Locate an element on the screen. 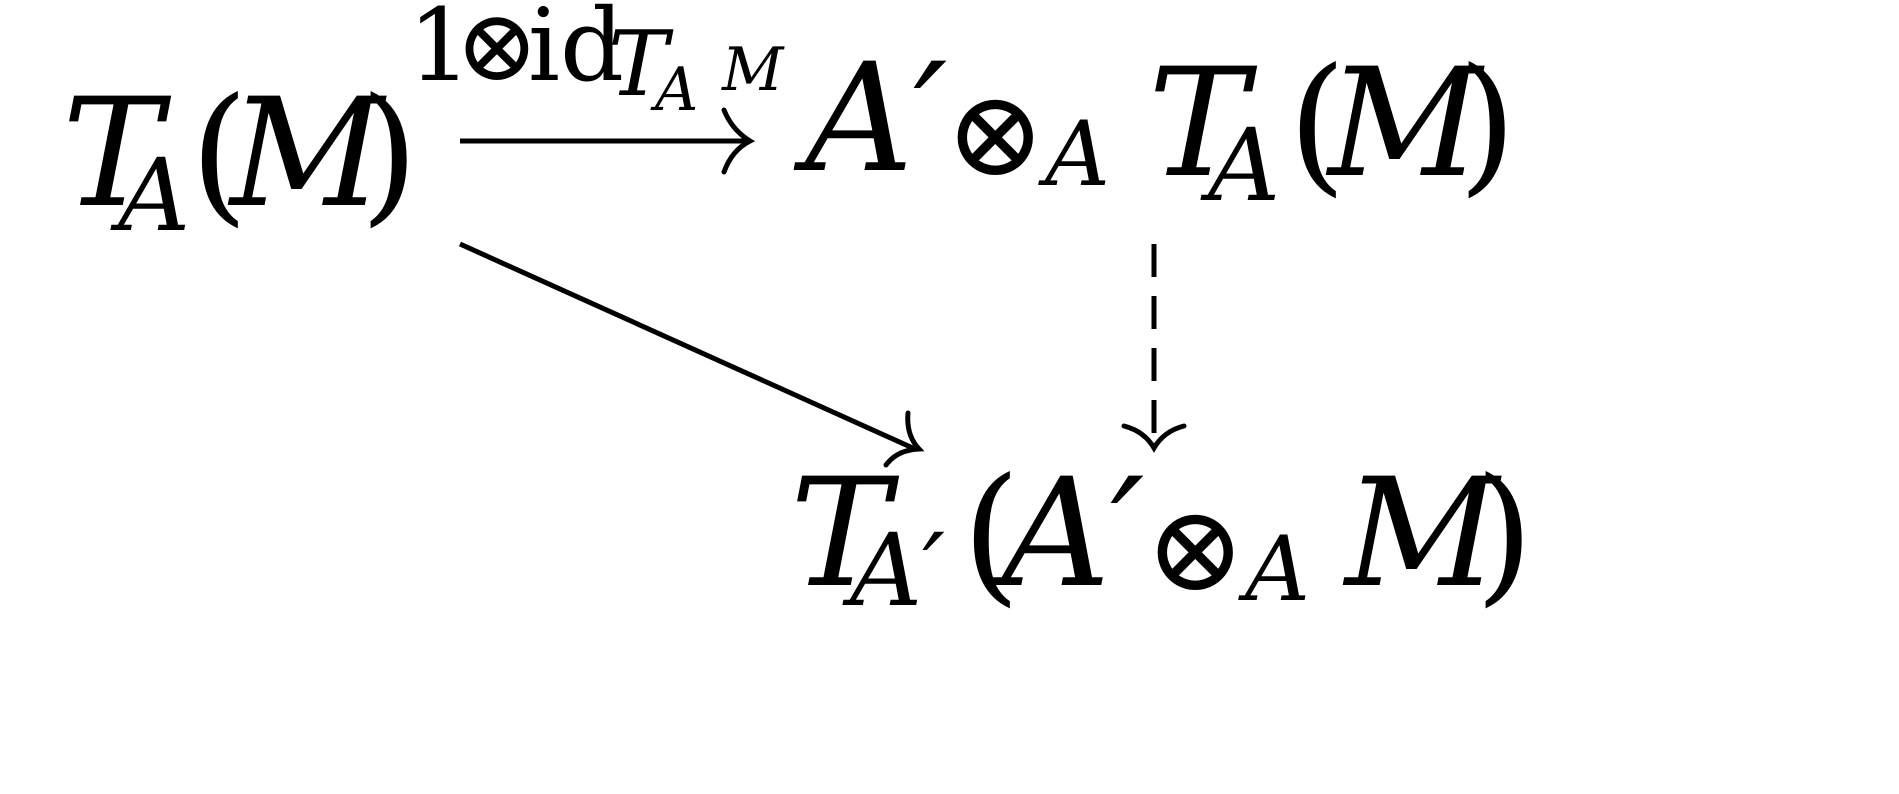  arrow-vertical is located at coordinates (1154, 348).